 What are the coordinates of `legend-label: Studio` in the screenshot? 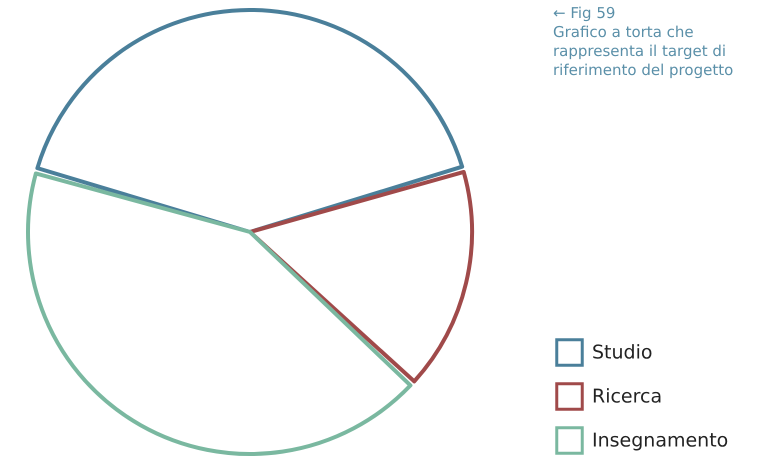 It's located at (622, 353).